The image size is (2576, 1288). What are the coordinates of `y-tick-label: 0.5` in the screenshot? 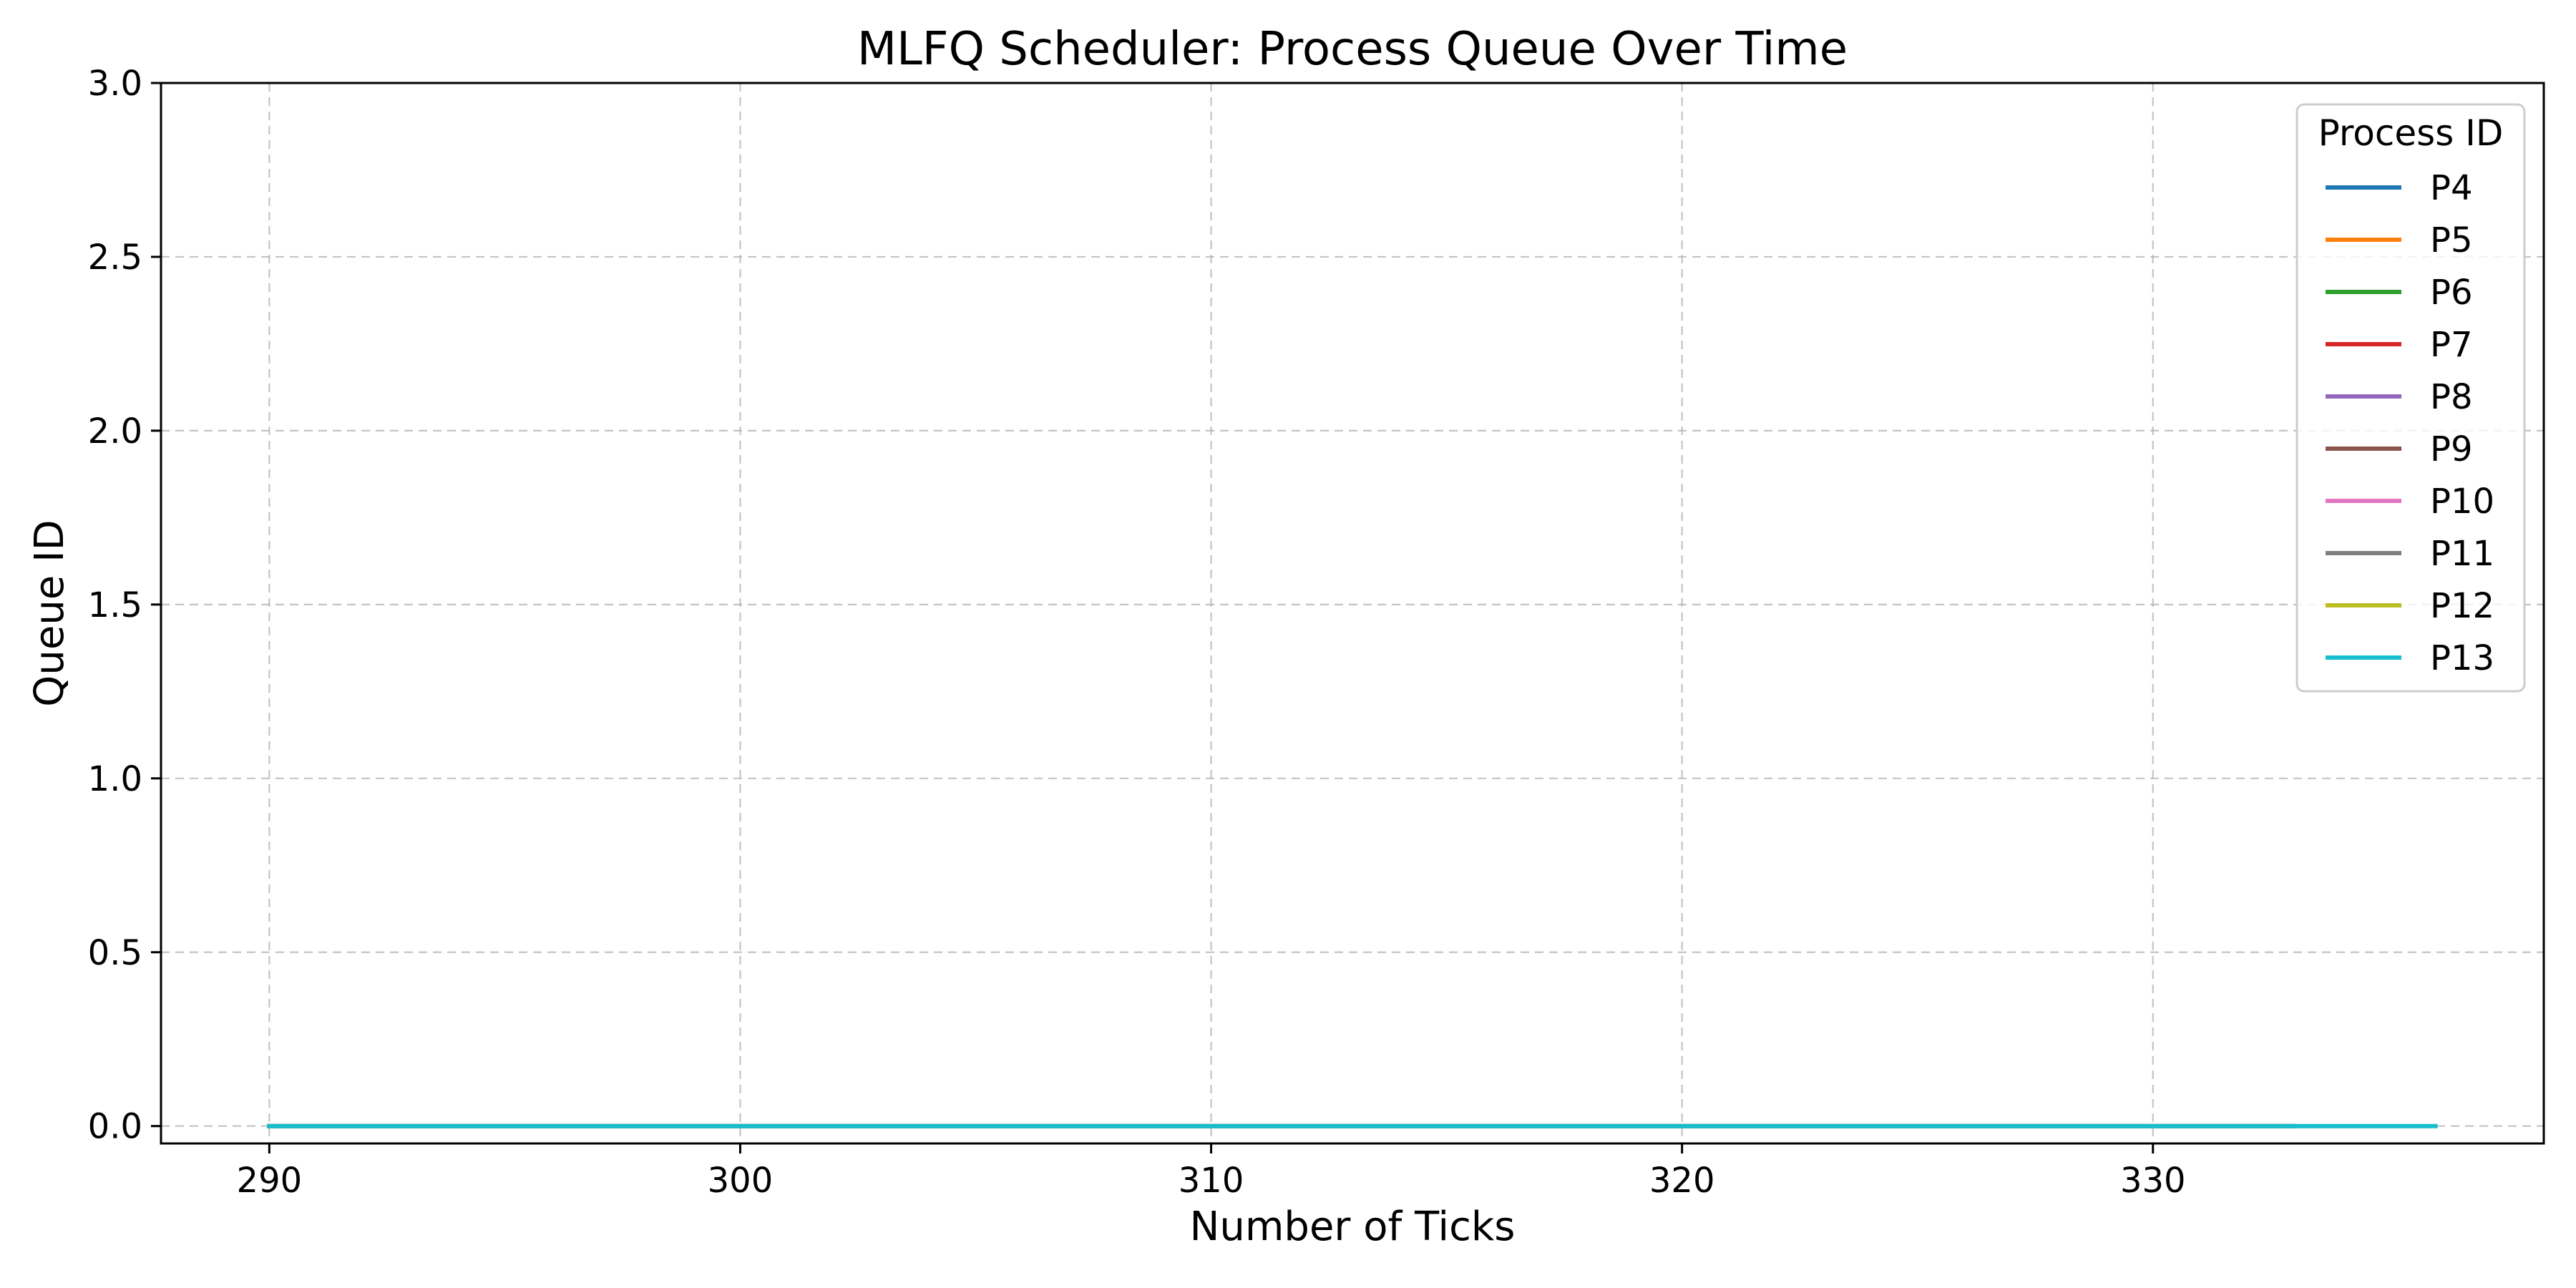 It's located at (115, 953).